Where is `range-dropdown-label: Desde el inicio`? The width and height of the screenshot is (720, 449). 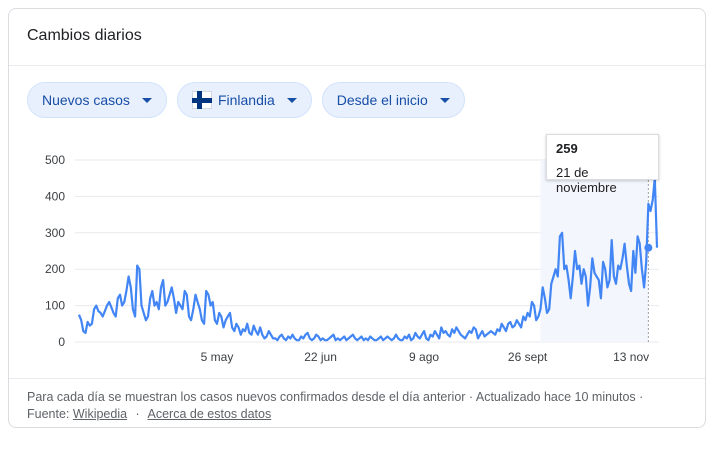
range-dropdown-label: Desde el inicio is located at coordinates (382, 100).